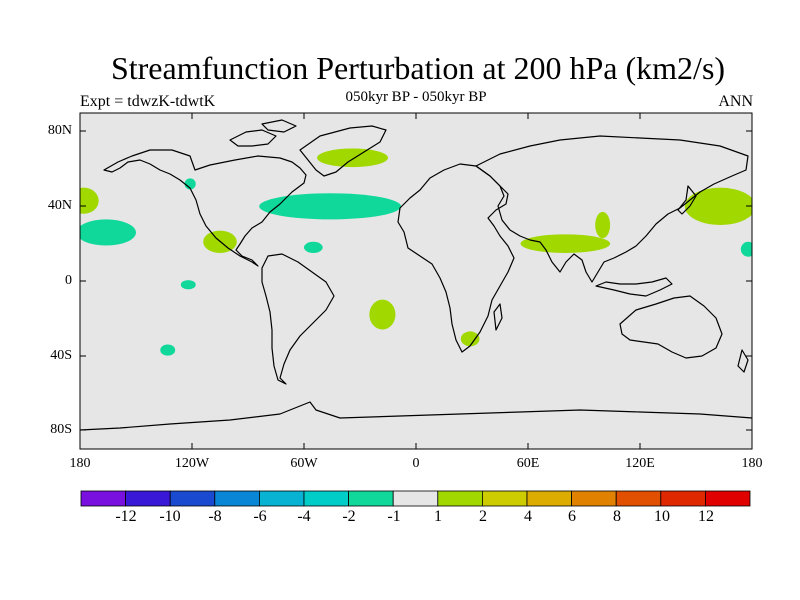  I want to click on anomaly-region-tibet, so click(603, 225).